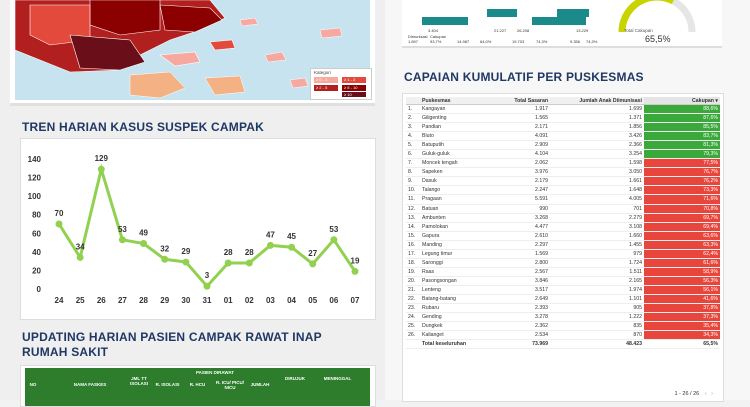 The image size is (750, 407). What do you see at coordinates (563, 272) in the screenshot?
I see `table-row: 19. Raas 2.567 1.511 58,9%` at bounding box center [563, 272].